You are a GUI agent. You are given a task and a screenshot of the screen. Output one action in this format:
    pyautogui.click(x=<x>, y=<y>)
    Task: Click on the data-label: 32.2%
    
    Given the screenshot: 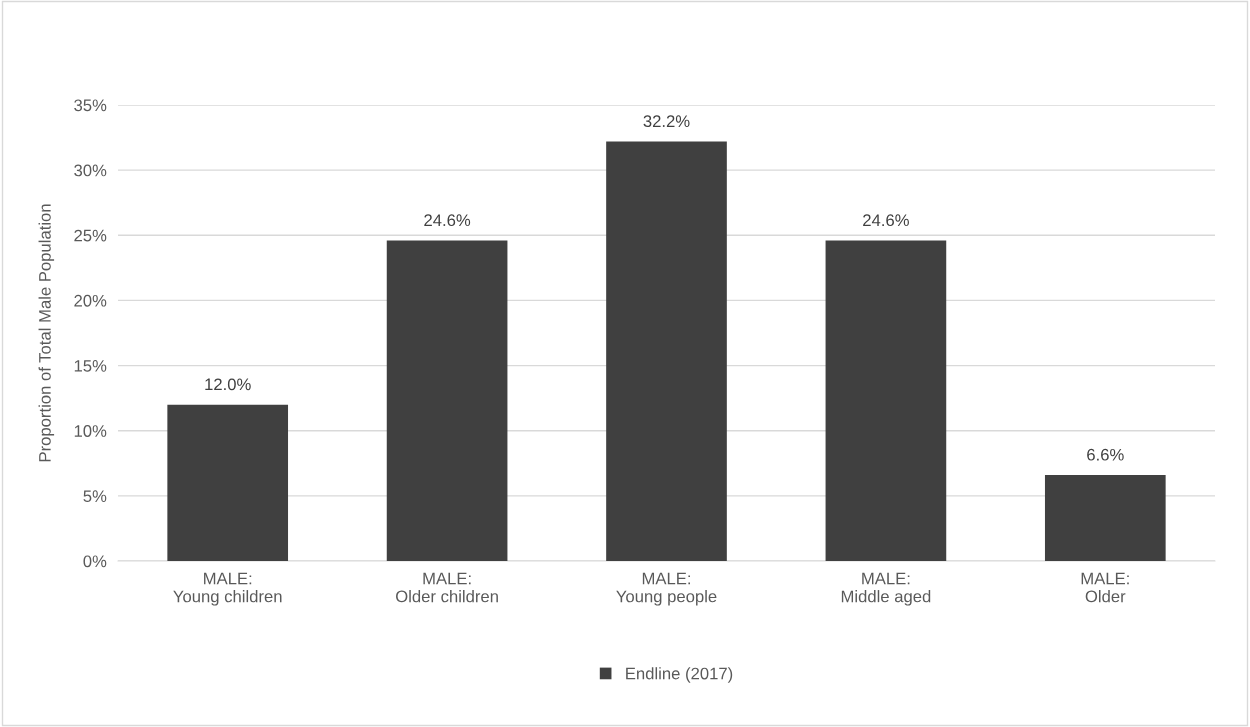 What is the action you would take?
    pyautogui.click(x=666, y=121)
    